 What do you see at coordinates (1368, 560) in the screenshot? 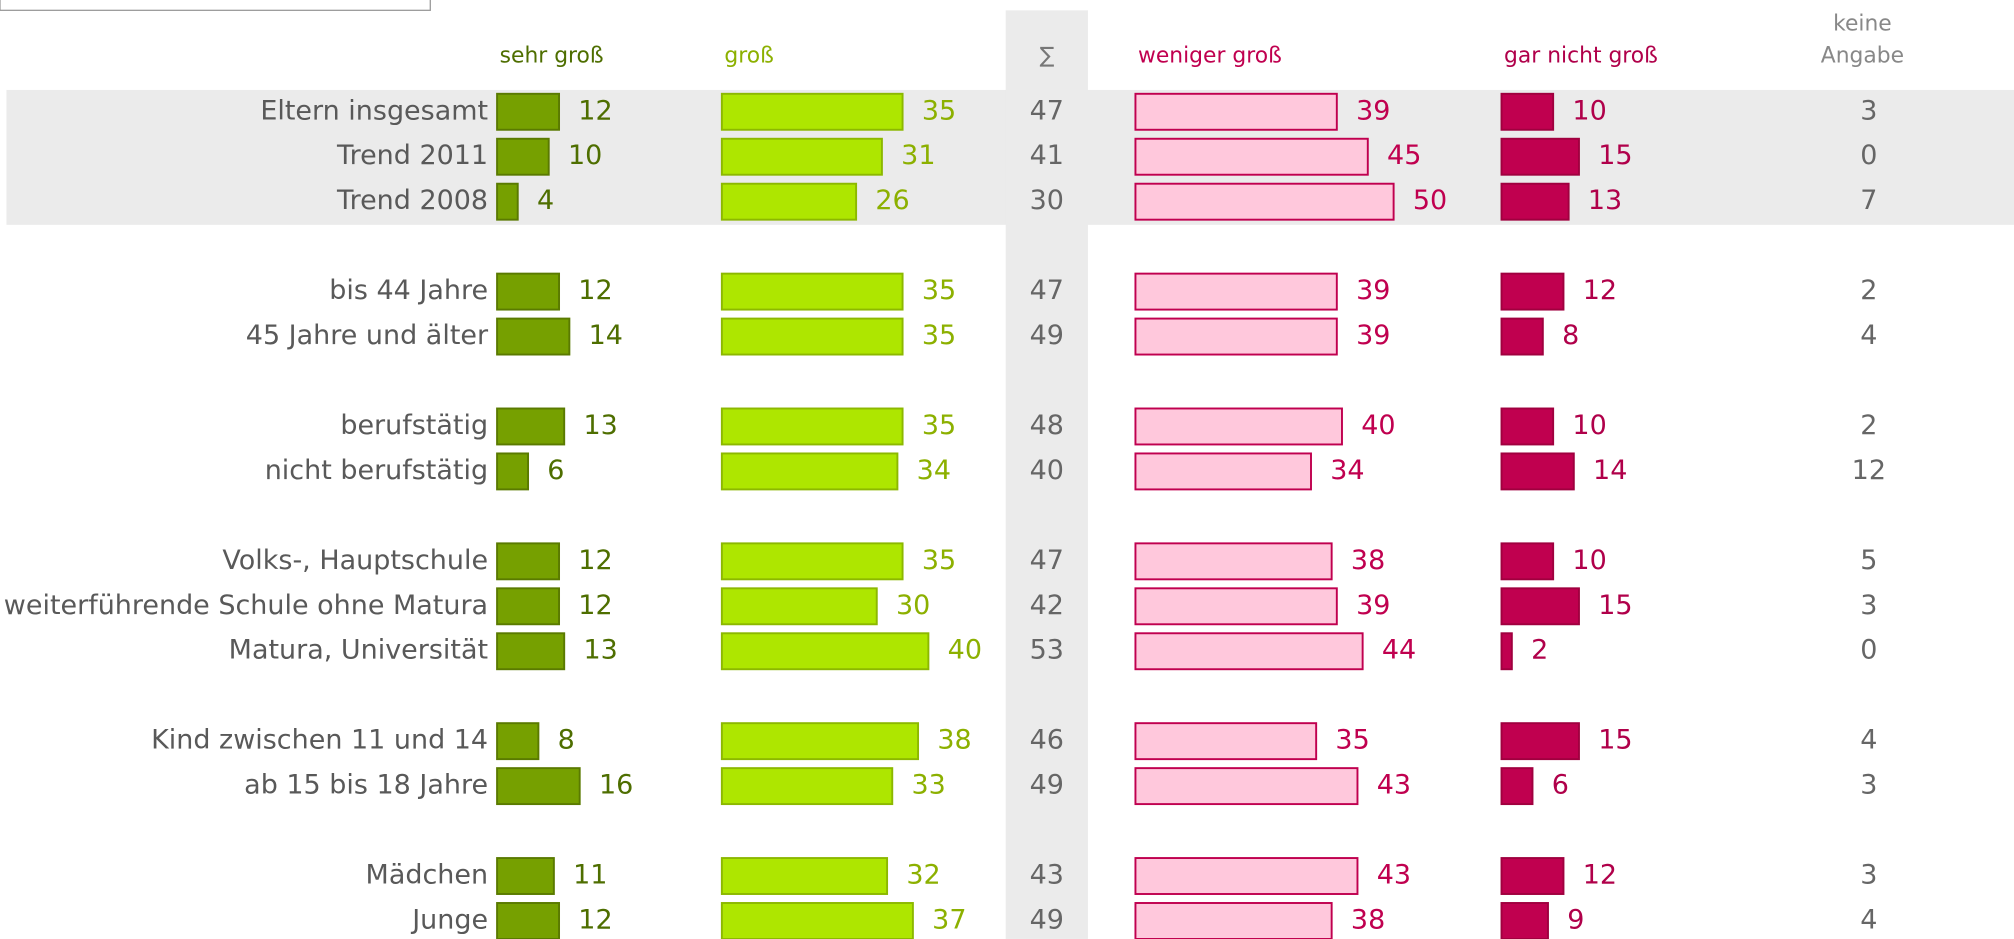
I see `value-label: 38` at bounding box center [1368, 560].